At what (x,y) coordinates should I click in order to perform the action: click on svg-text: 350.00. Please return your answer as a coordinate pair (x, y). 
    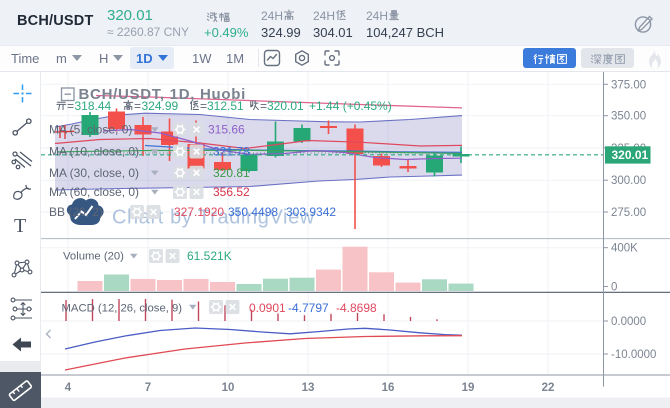
    Looking at the image, I should click on (628, 117).